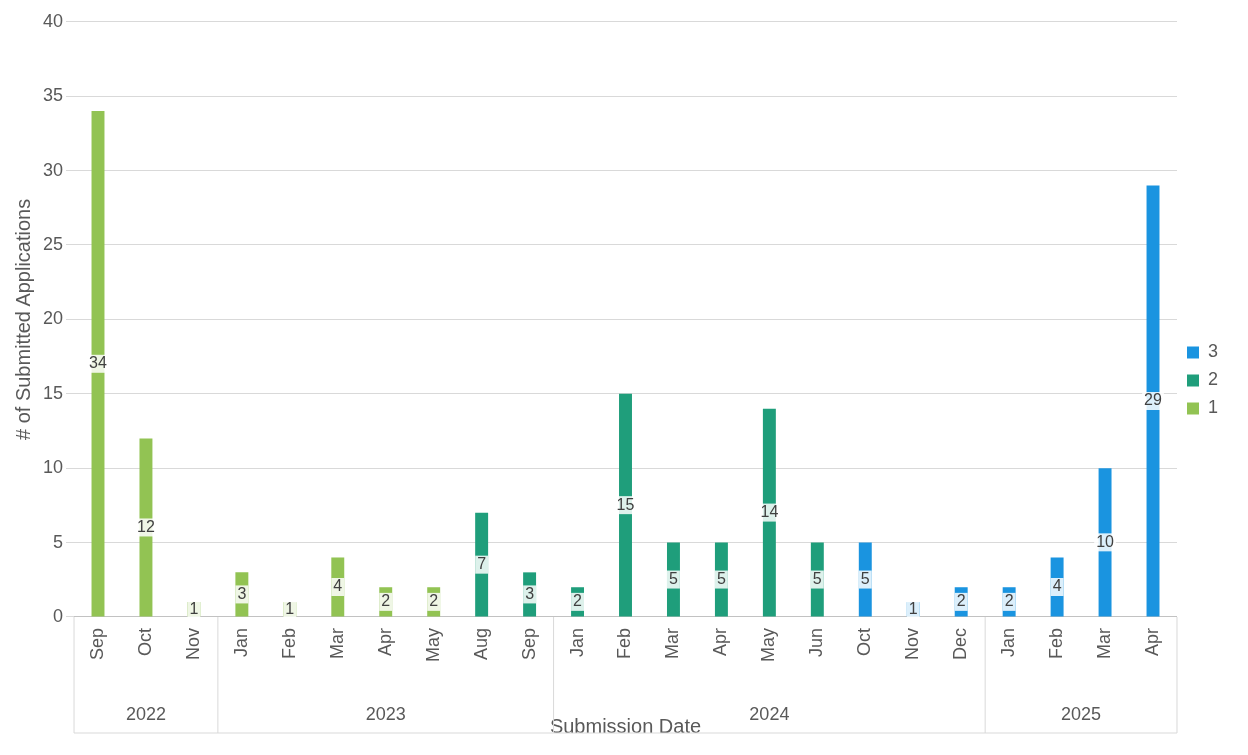  What do you see at coordinates (1212, 407) in the screenshot?
I see `legend-label: 1` at bounding box center [1212, 407].